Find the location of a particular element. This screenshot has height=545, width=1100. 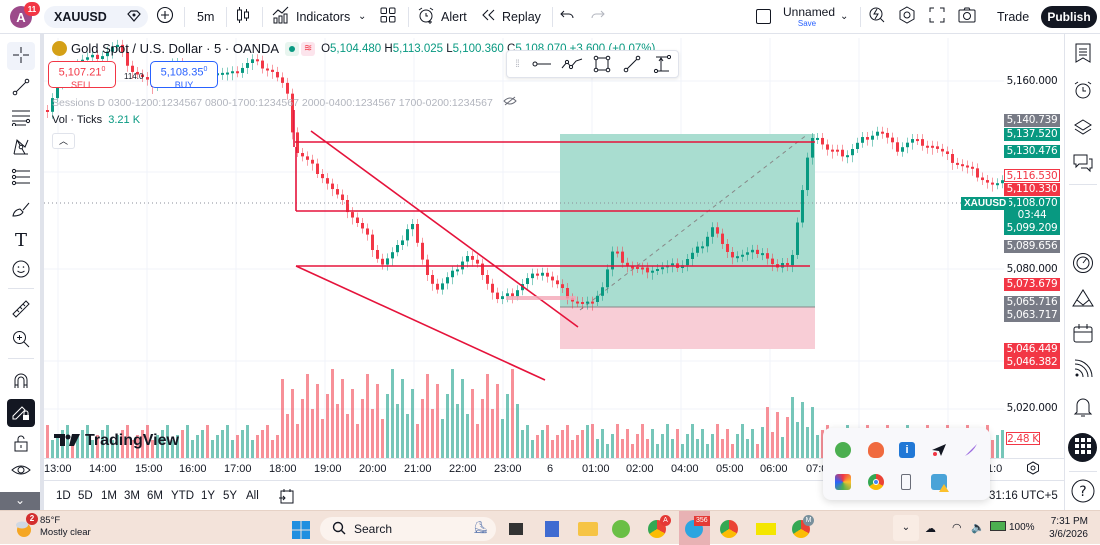

layouts-button is located at coordinates (388, 17).